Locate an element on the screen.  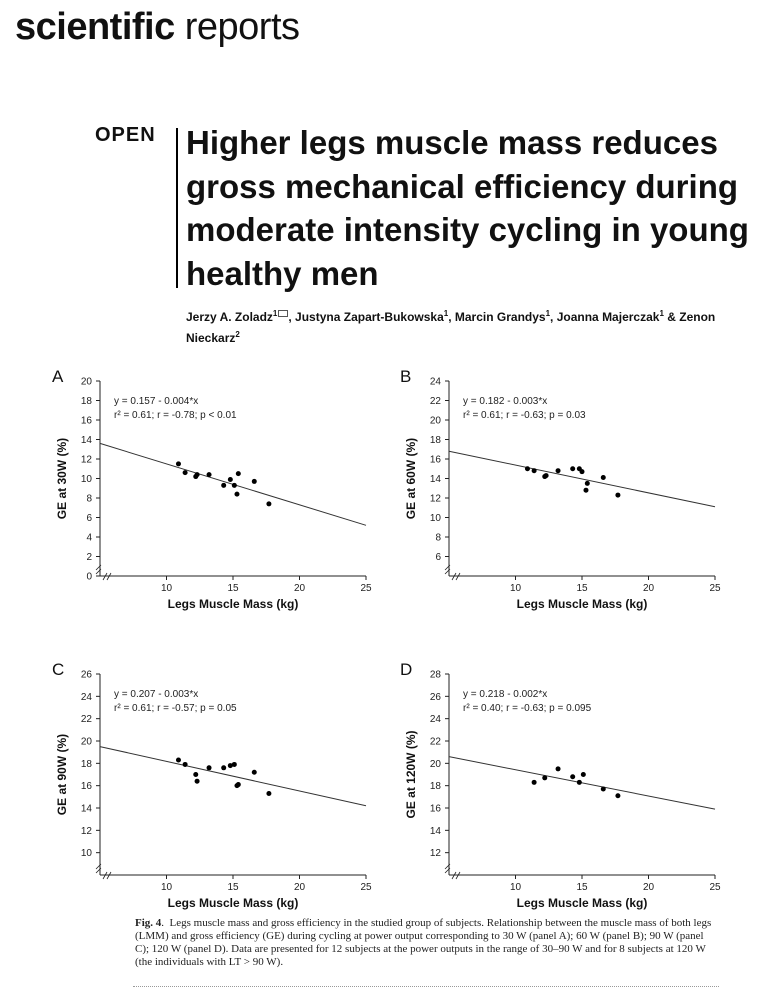
y-tick-label: 24 is located at coordinates (87, 697).